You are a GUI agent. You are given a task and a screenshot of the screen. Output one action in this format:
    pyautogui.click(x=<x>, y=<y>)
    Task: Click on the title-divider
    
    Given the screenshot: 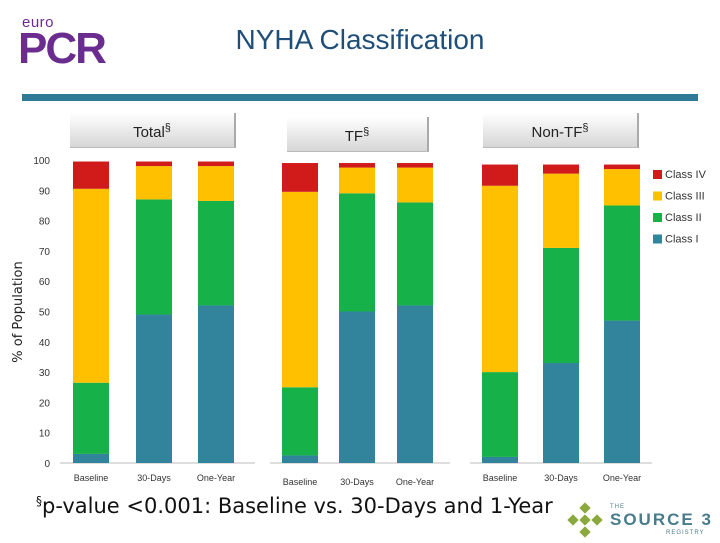 What is the action you would take?
    pyautogui.click(x=360, y=97)
    